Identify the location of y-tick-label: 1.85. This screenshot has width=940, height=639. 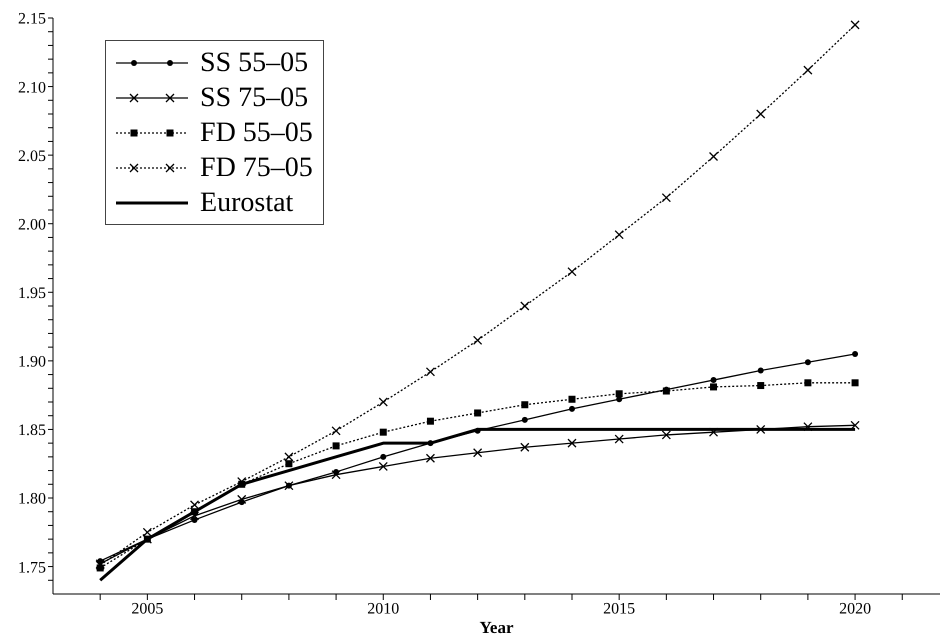
(32, 431).